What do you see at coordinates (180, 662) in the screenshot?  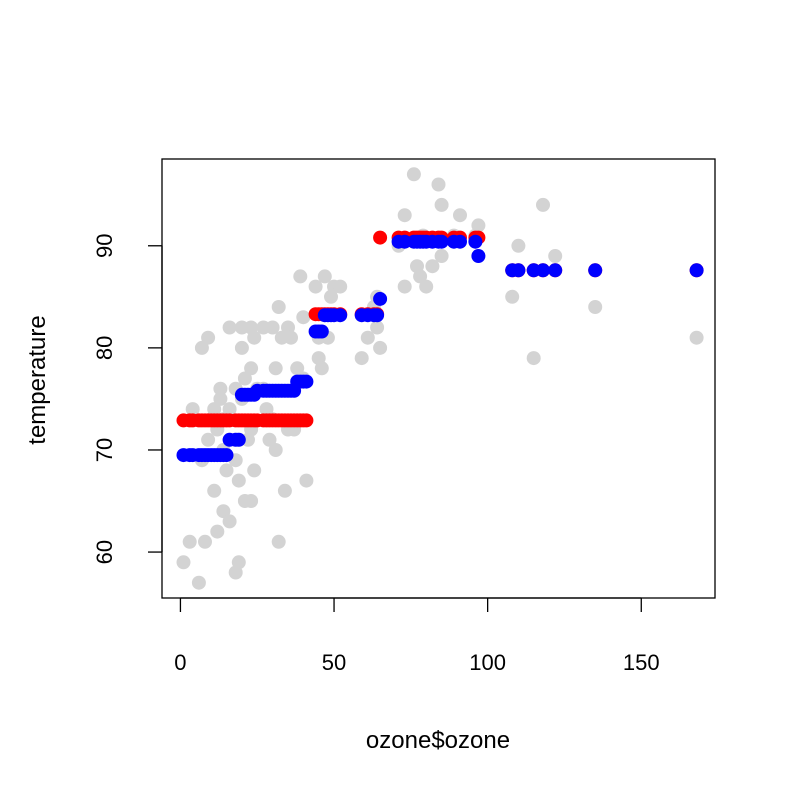 I see `x-tick-label: 0` at bounding box center [180, 662].